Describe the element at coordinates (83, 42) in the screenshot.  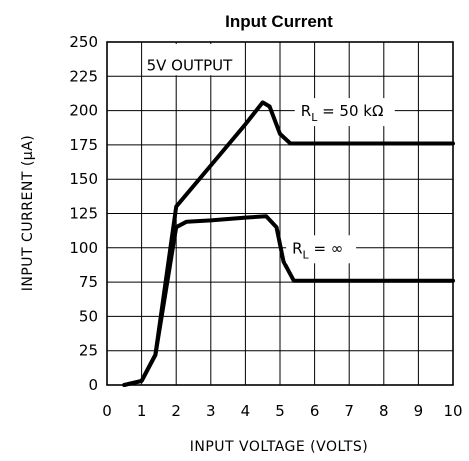
I see `y-tick-label: 250` at that location.